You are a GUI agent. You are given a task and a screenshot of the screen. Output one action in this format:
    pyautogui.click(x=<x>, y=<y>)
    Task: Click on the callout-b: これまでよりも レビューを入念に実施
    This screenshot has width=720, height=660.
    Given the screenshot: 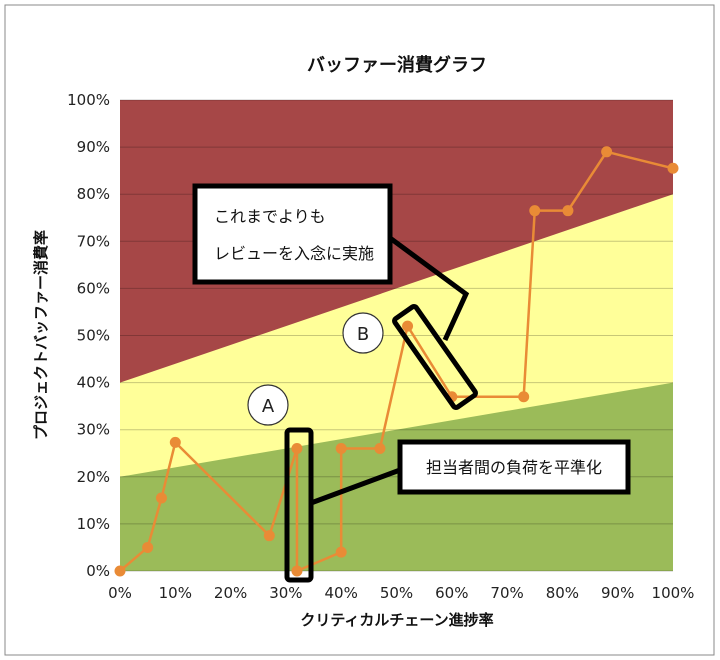 What is the action you would take?
    pyautogui.click(x=331, y=262)
    